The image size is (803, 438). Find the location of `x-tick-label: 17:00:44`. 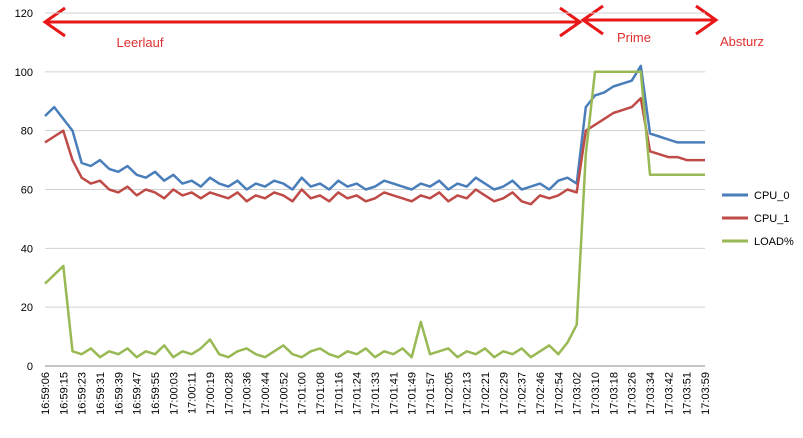

x-tick-label: 17:00:44 is located at coordinates (266, 393).